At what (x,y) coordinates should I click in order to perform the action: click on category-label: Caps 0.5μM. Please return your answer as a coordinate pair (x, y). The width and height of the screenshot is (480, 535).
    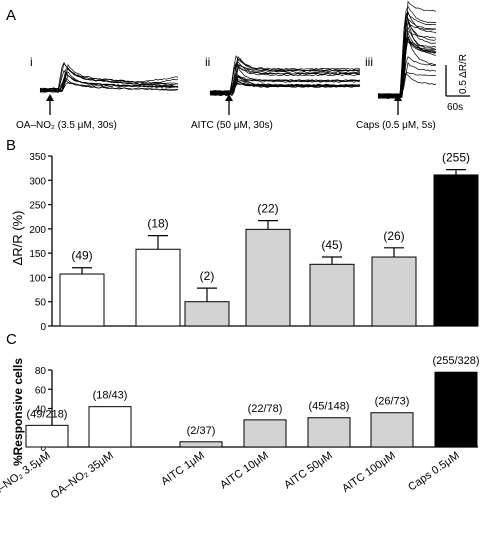
    Looking at the image, I should click on (434, 472).